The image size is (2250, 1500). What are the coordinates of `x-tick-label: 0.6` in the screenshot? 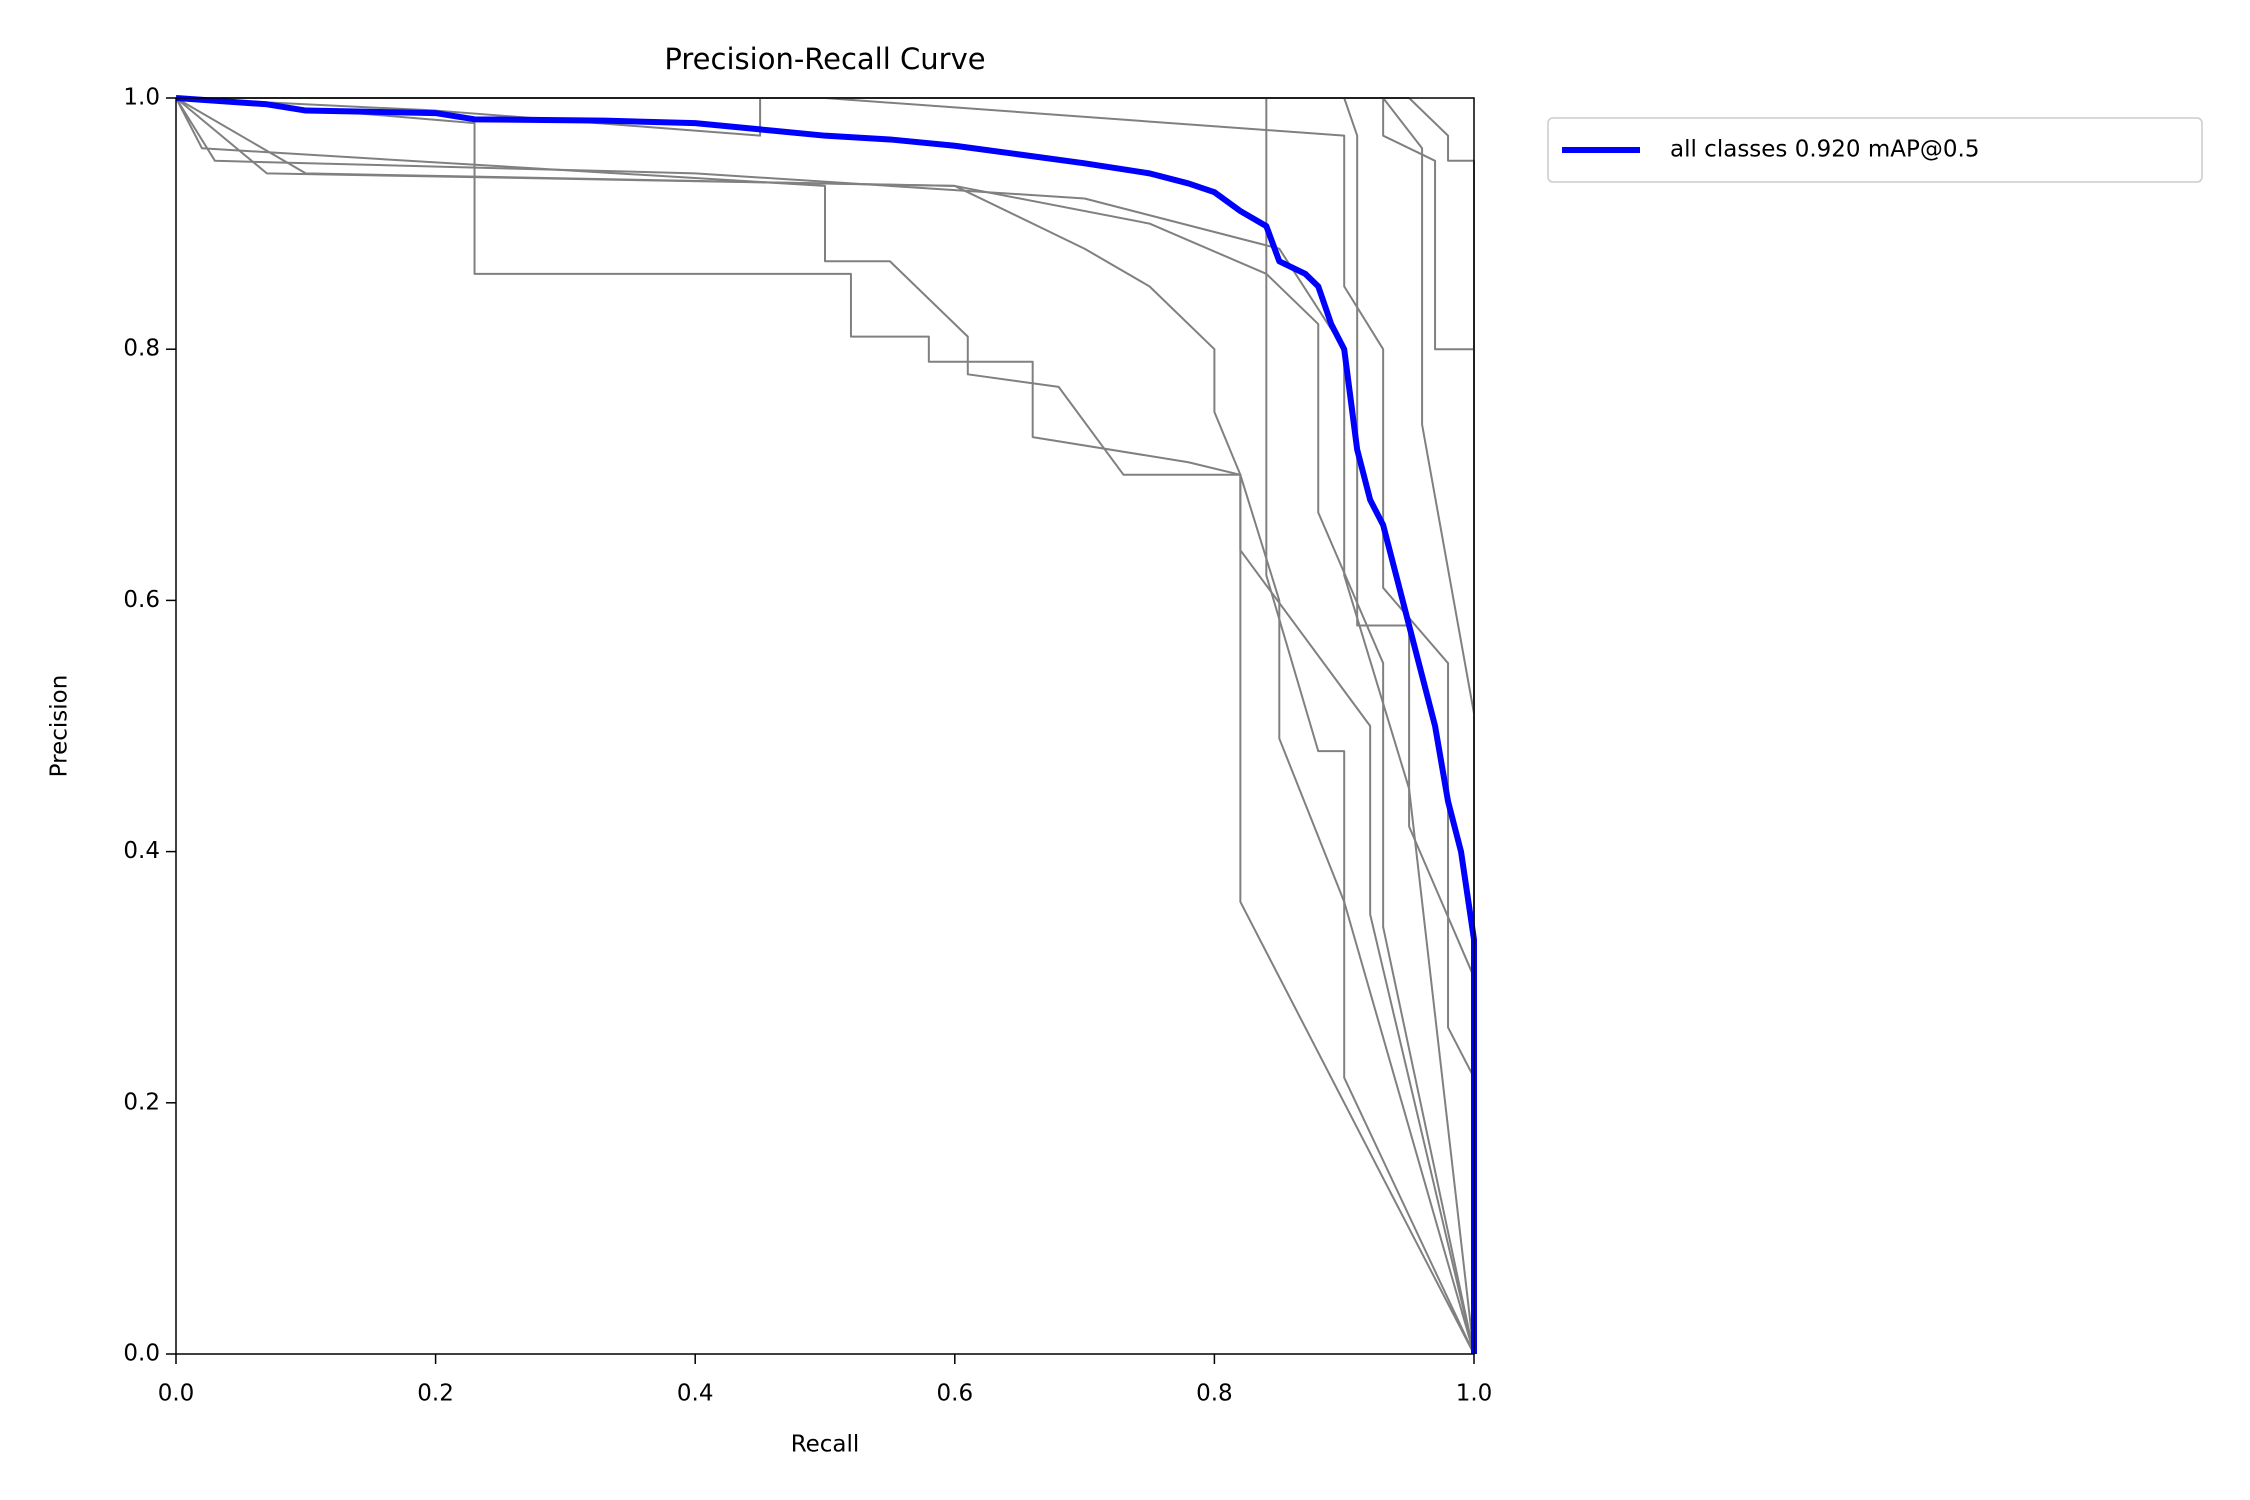 It's located at (955, 1394).